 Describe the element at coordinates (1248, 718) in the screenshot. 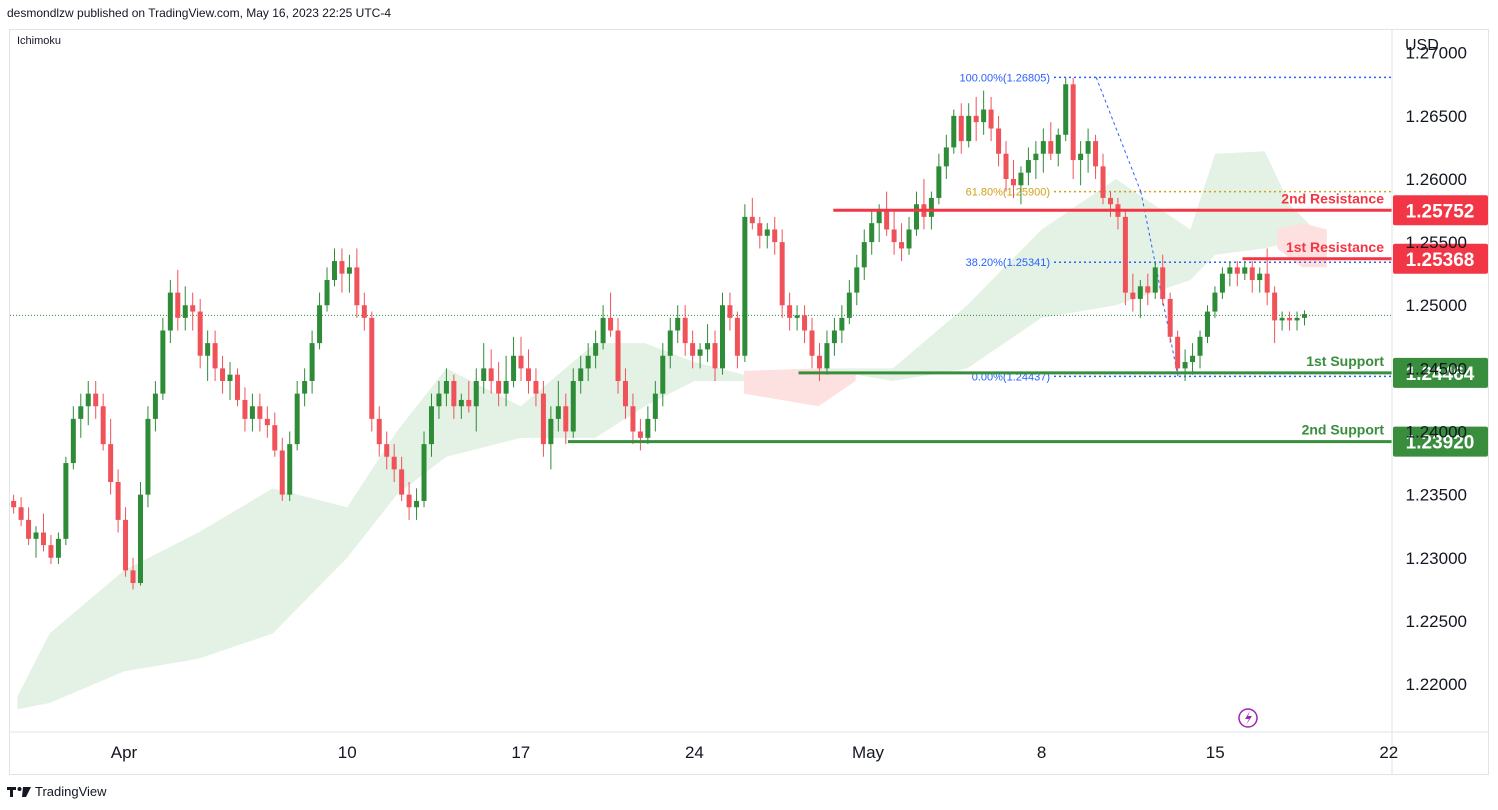

I see `lightning-icon` at that location.